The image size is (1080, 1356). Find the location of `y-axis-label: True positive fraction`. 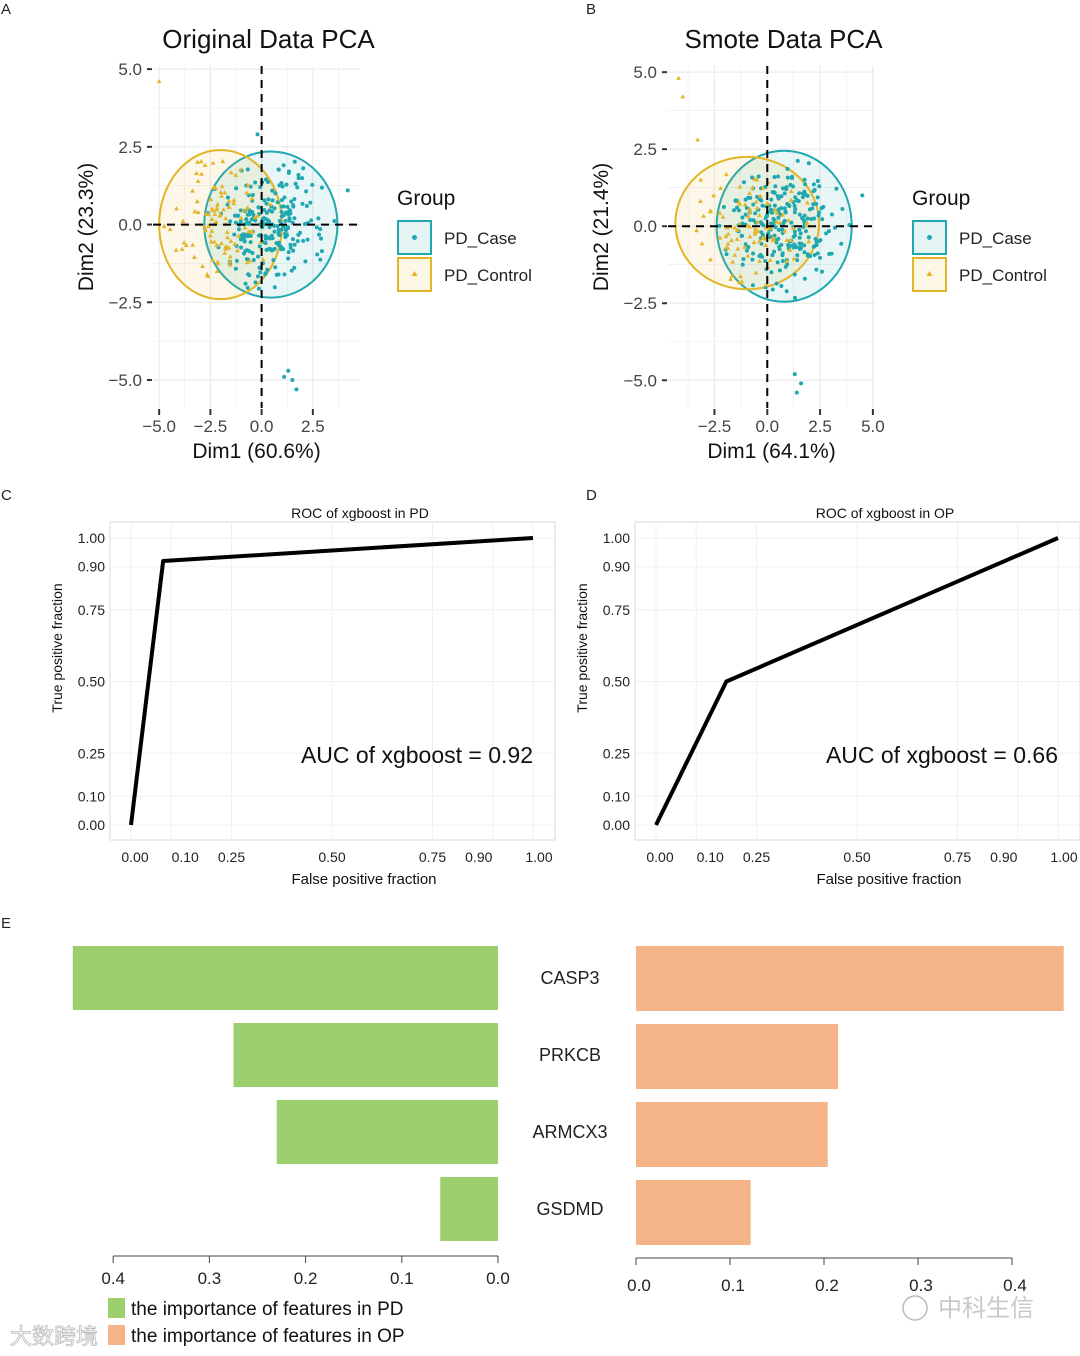

y-axis-label: True positive fraction is located at coordinates (582, 647).